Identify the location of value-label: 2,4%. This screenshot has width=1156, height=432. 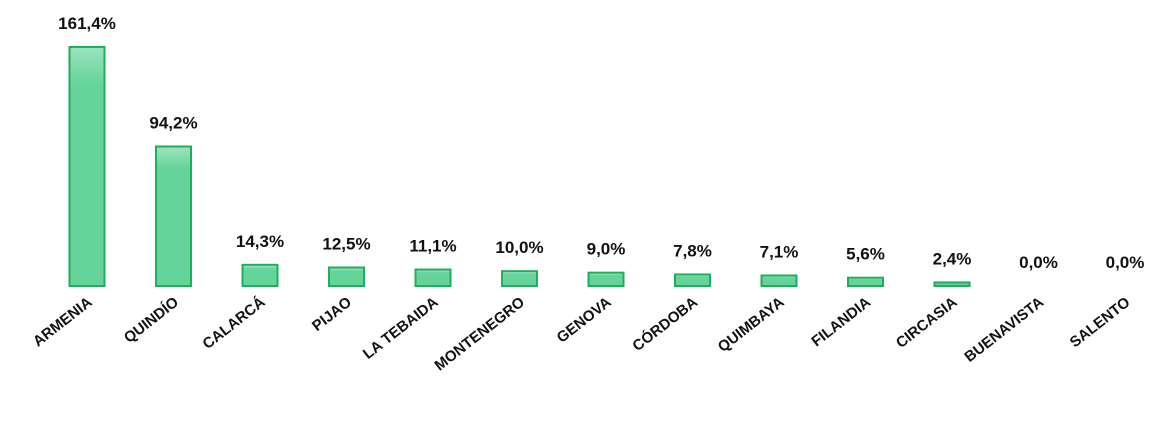
(952, 258).